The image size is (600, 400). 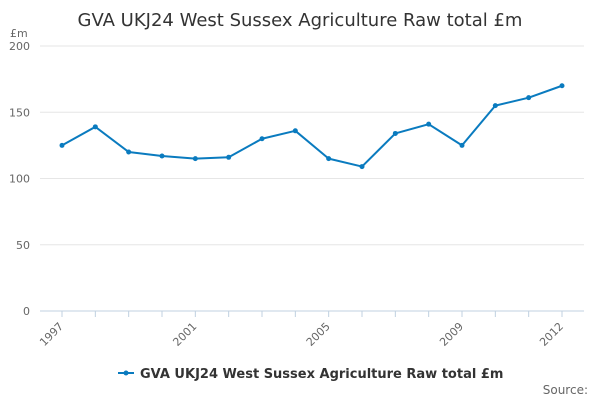 I want to click on data-point-2005, so click(x=329, y=159).